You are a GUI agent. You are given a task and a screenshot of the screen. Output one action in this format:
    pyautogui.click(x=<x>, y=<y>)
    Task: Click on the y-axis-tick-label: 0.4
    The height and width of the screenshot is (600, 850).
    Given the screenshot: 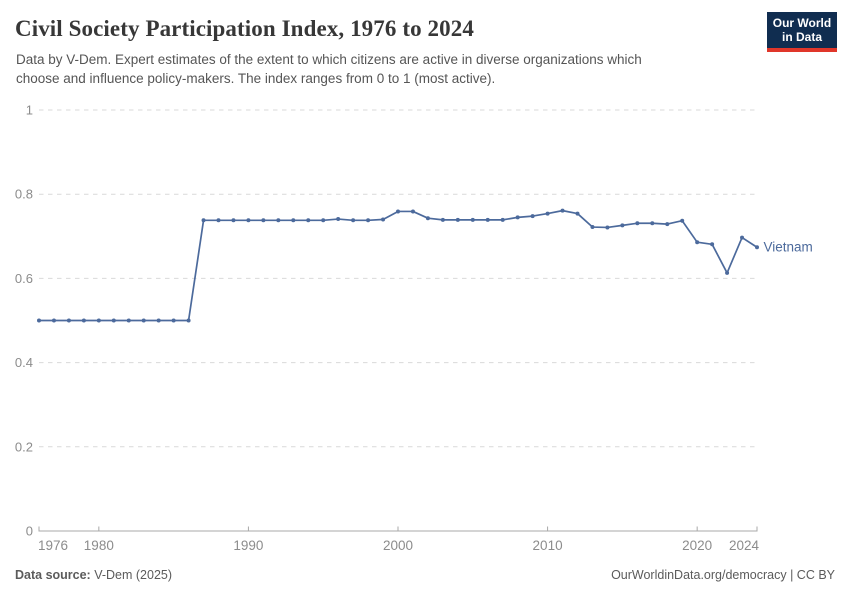 What is the action you would take?
    pyautogui.click(x=24, y=362)
    